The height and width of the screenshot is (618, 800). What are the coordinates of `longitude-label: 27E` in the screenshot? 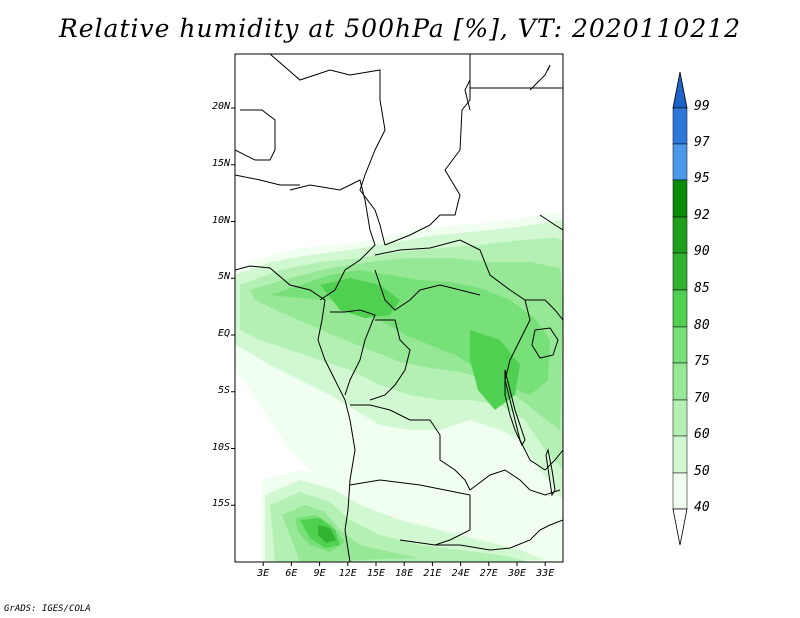 It's located at (488, 573).